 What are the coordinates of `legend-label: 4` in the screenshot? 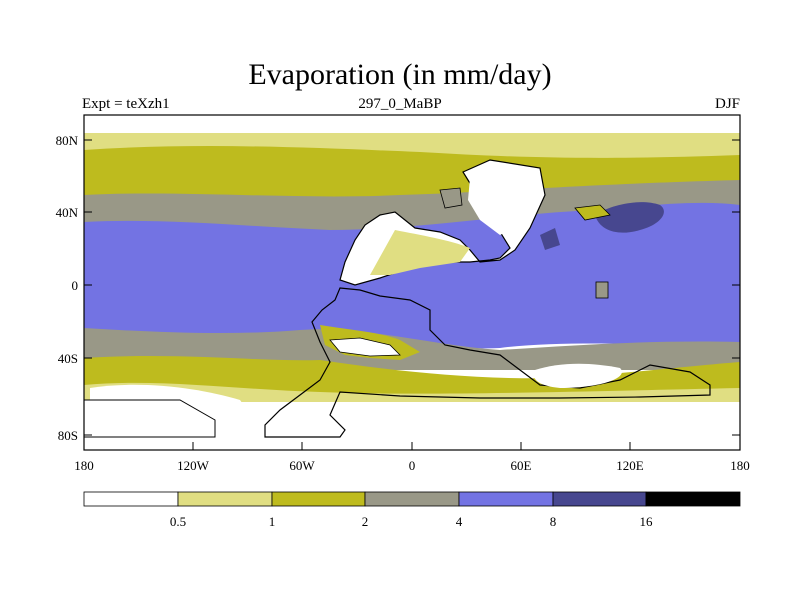 It's located at (459, 521).